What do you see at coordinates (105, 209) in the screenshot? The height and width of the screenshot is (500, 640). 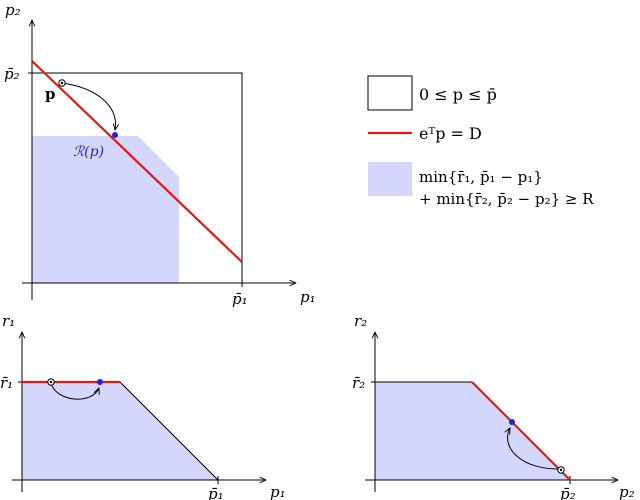 I see `top-feasible-region` at bounding box center [105, 209].